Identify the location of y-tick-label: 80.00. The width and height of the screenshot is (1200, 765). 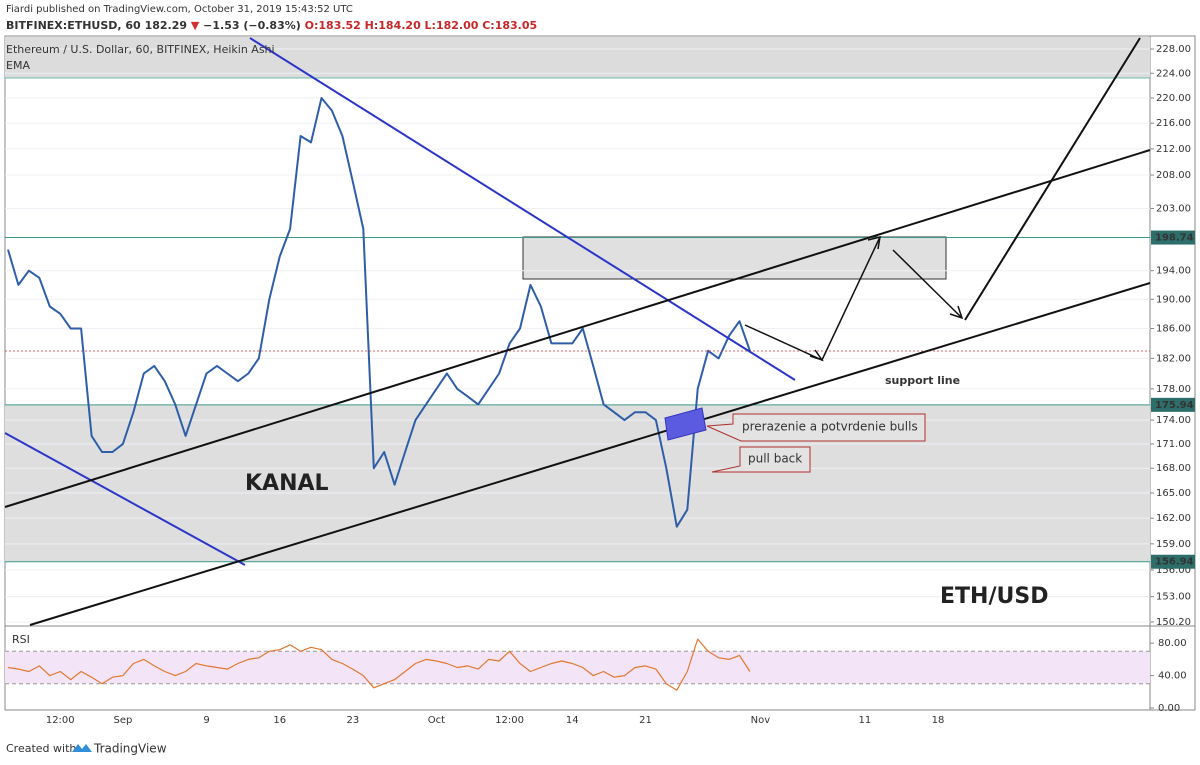
(1172, 643).